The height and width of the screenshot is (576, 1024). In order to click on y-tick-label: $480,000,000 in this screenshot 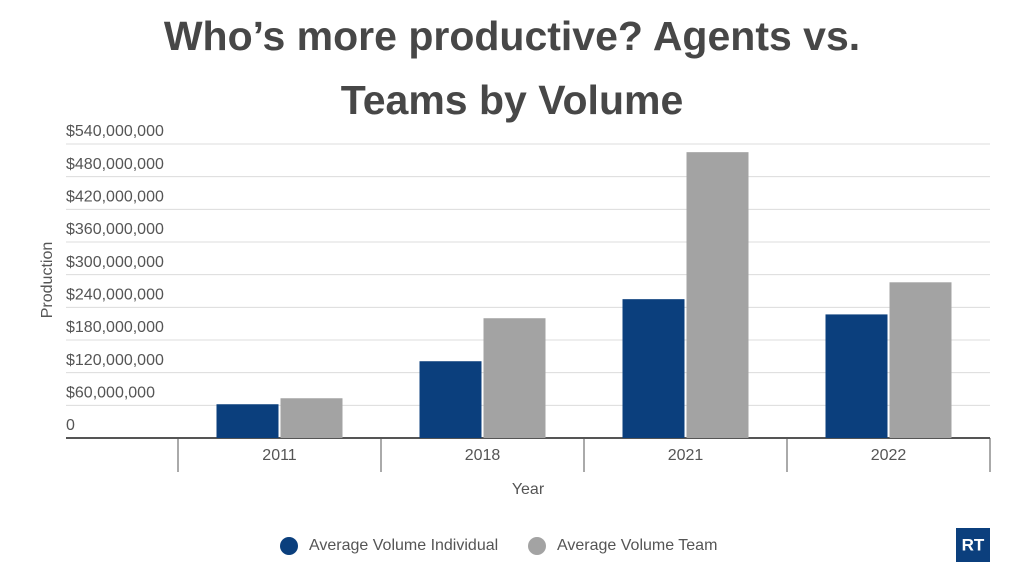, I will do `click(115, 164)`.